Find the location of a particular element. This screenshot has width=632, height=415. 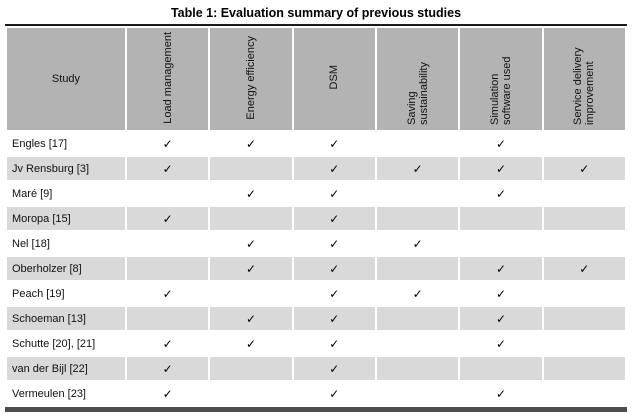

table-row-schutte-20-21: Schutte [20], [21] ✓ ✓ ✓ ✓ is located at coordinates (316, 343).